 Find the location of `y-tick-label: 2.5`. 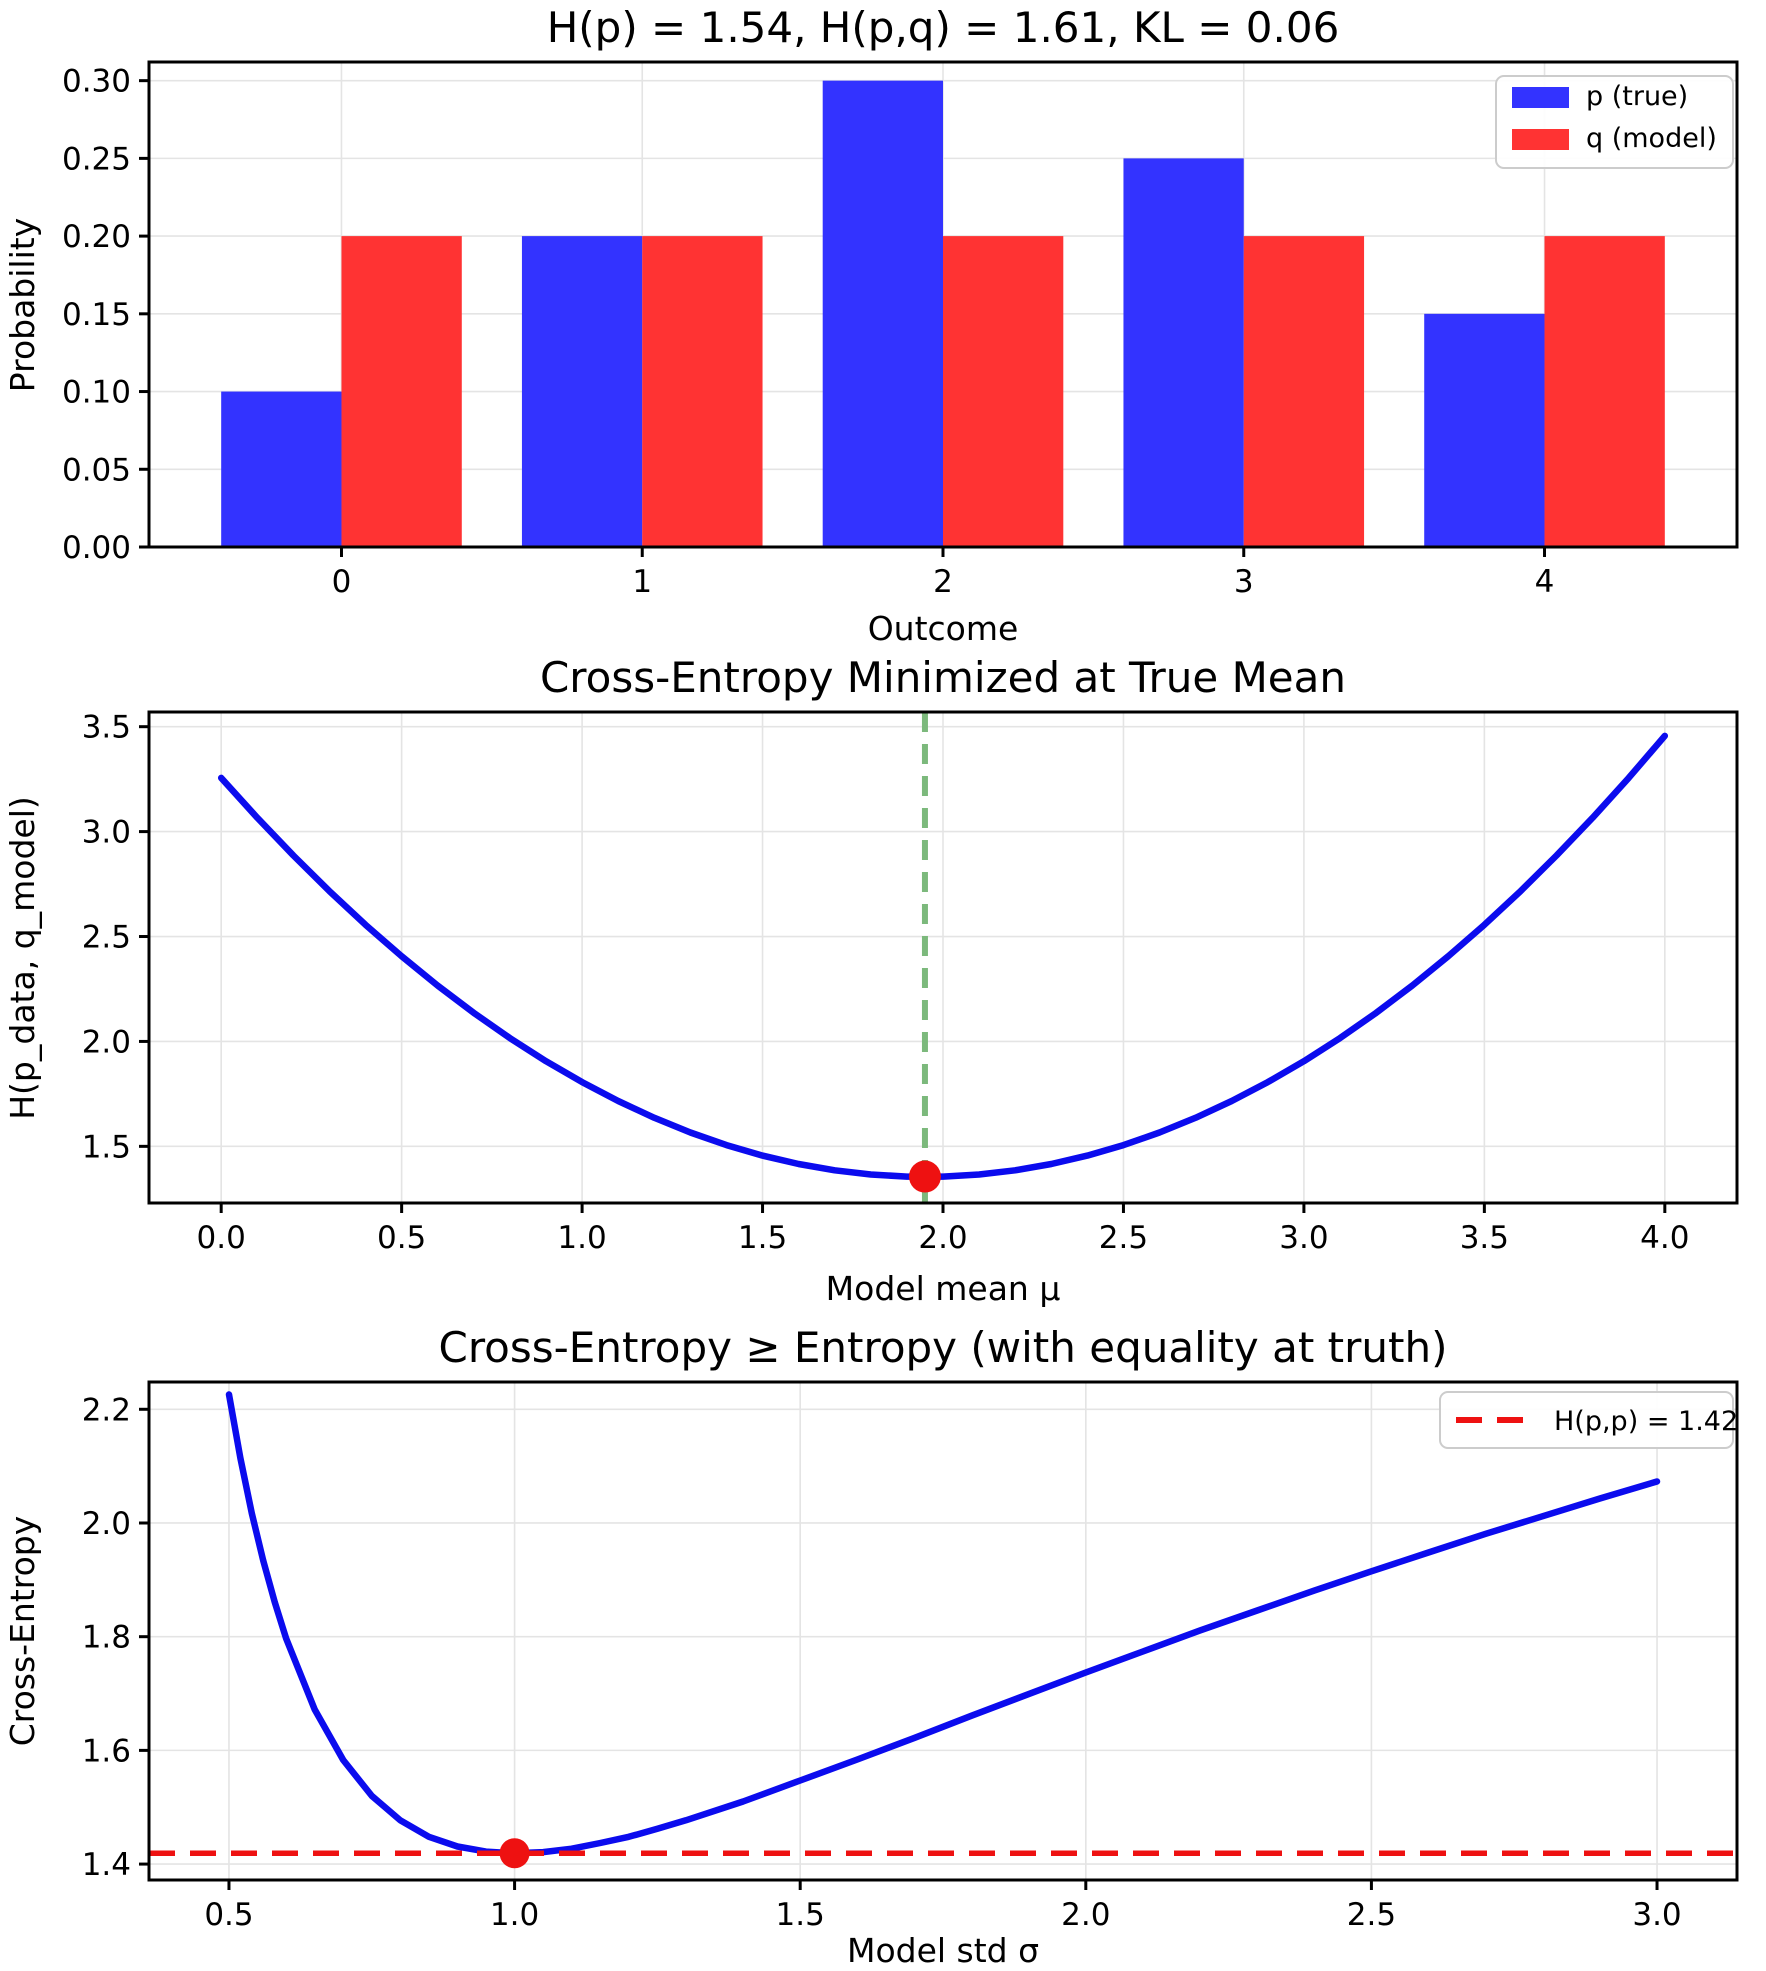

y-tick-label: 2.5 is located at coordinates (106, 938).